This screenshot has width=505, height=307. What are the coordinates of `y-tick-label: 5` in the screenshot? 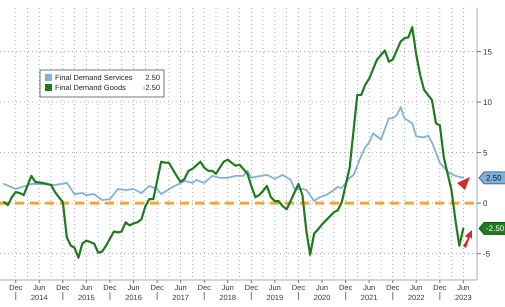 It's located at (485, 153).